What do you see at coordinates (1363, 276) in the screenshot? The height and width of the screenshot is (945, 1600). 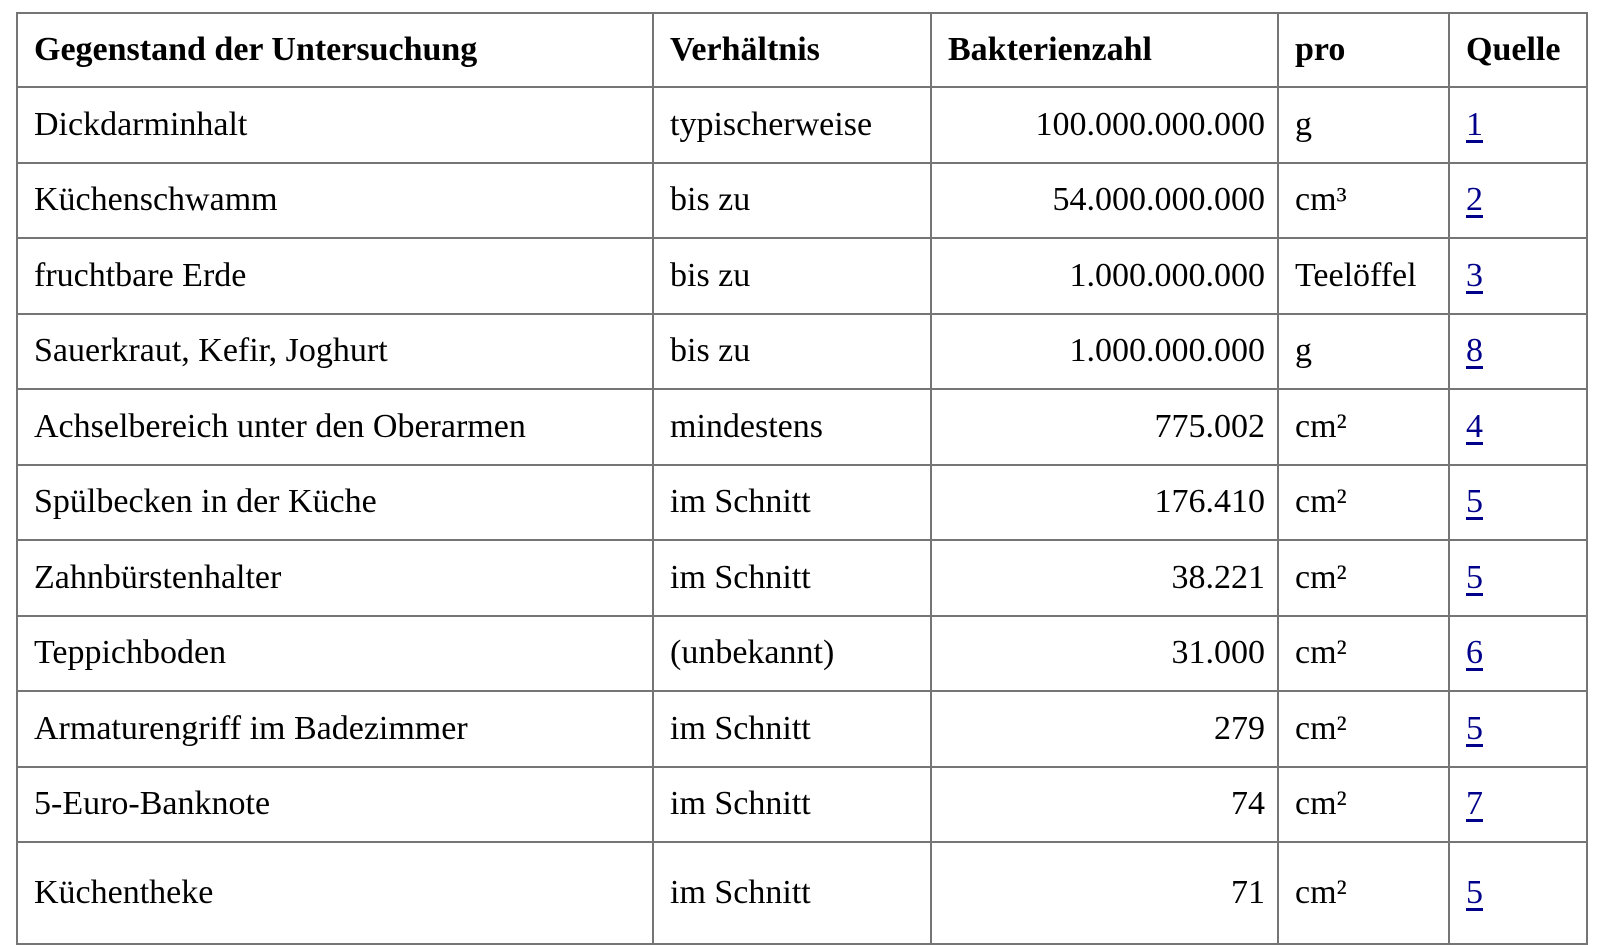 I see `cell-pro: Teelöffel` at bounding box center [1363, 276].